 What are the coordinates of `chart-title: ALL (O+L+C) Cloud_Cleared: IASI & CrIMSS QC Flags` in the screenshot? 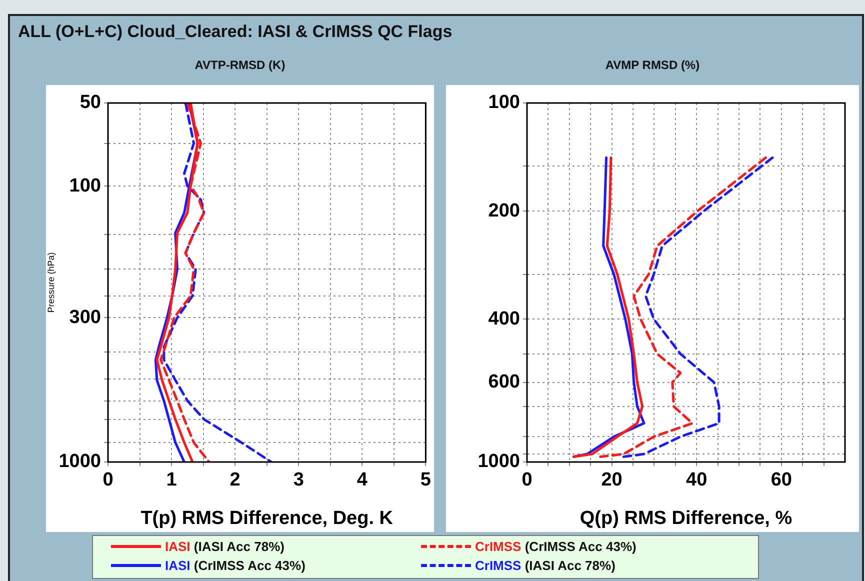 It's located at (235, 32).